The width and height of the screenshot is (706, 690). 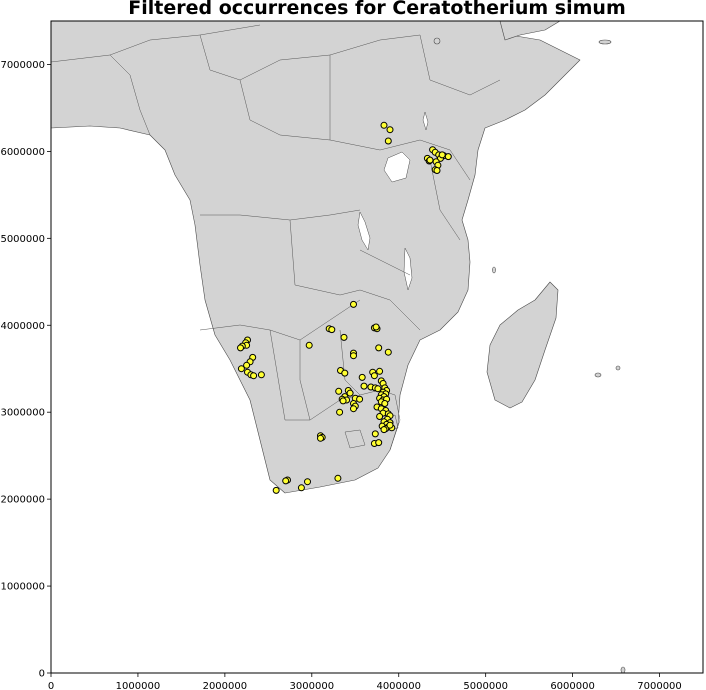 What do you see at coordinates (22, 500) in the screenshot?
I see `y-tick-label: 2000000` at bounding box center [22, 500].